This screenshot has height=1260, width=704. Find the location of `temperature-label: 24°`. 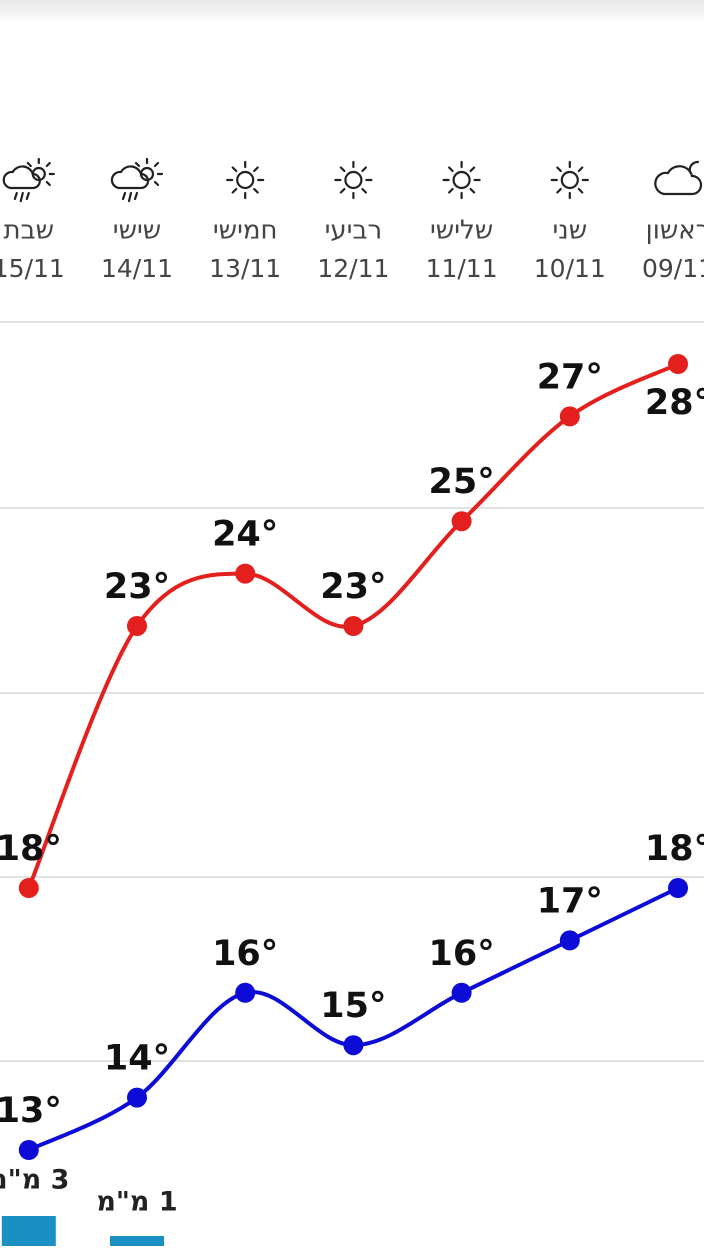

temperature-label: 24° is located at coordinates (245, 535).